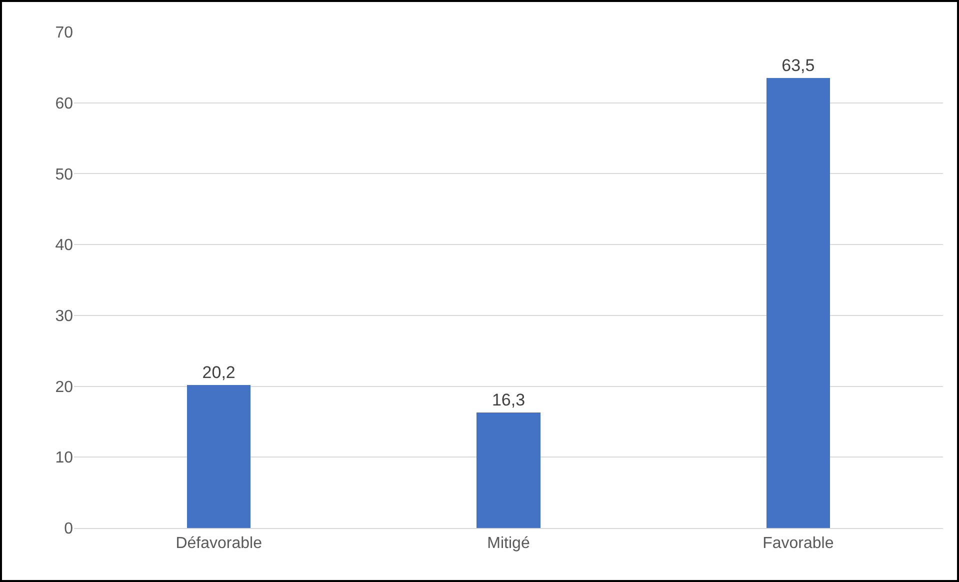 The image size is (959, 582). Describe the element at coordinates (64, 33) in the screenshot. I see `y-tick-label: 70` at that location.